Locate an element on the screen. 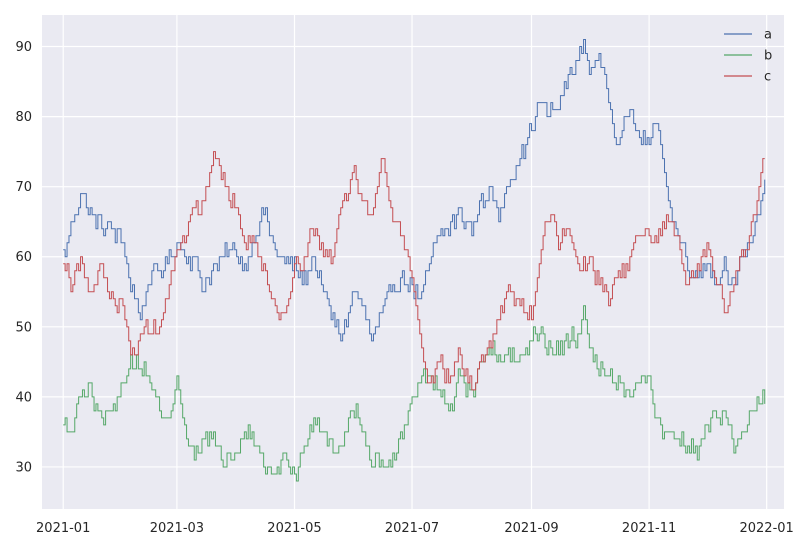 The image size is (800, 550). y-axis-tick-labels: 30 40 50 60 70 80 90 is located at coordinates (23, 257).